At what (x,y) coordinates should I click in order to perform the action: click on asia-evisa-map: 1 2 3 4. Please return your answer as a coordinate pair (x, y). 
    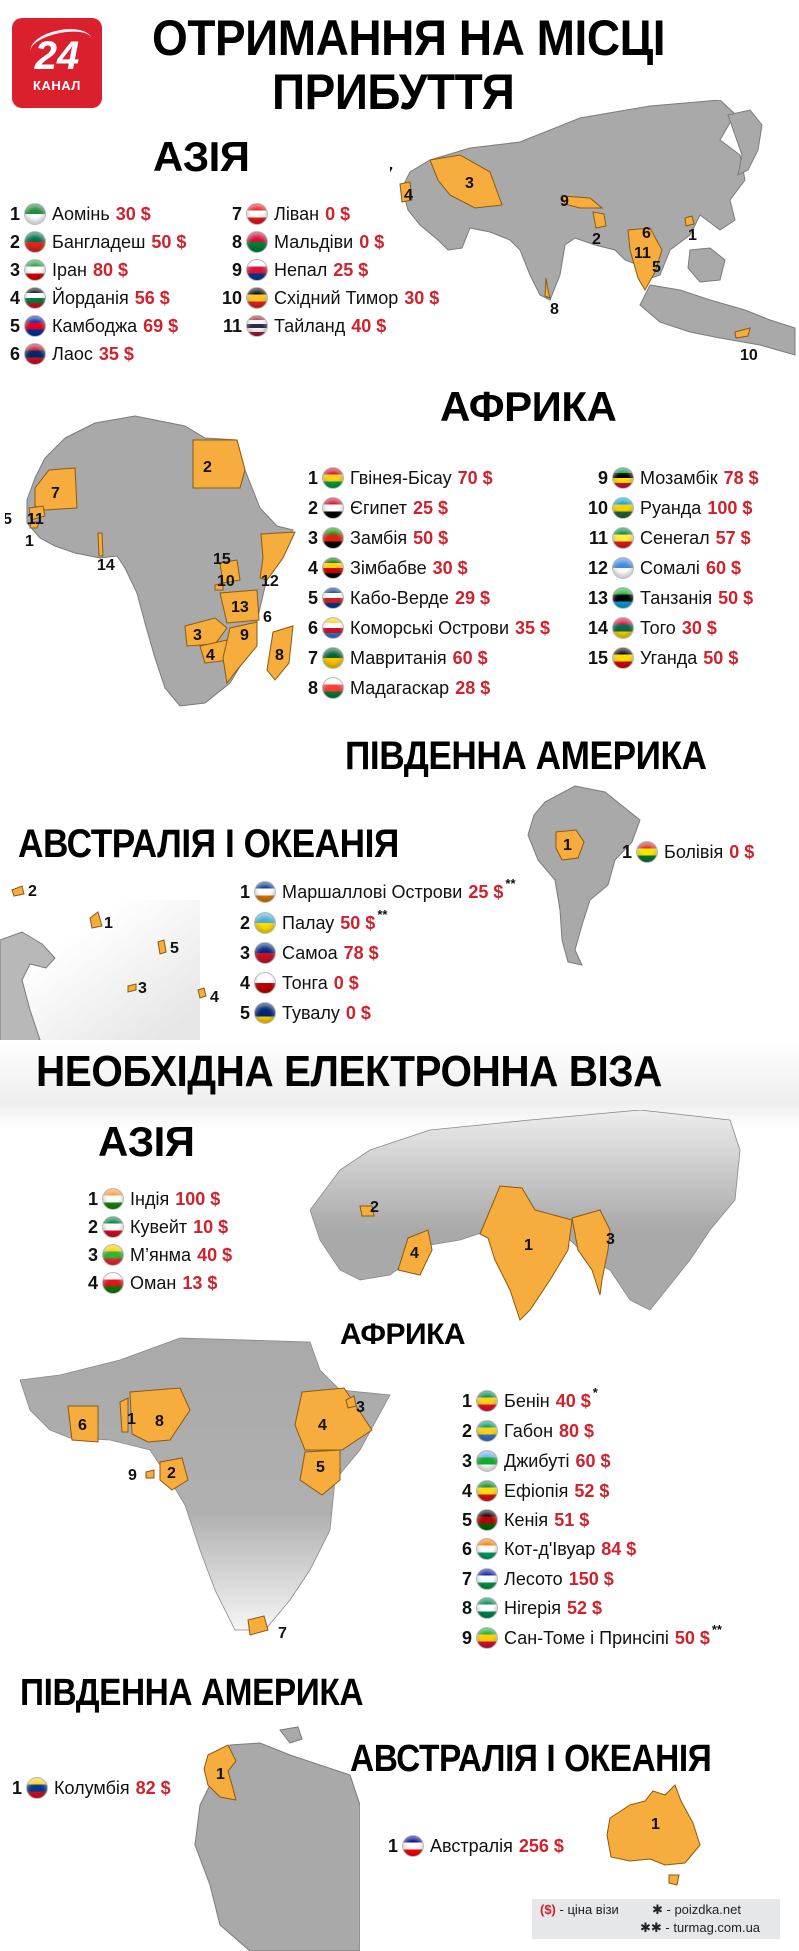
    Looking at the image, I should click on (525, 1215).